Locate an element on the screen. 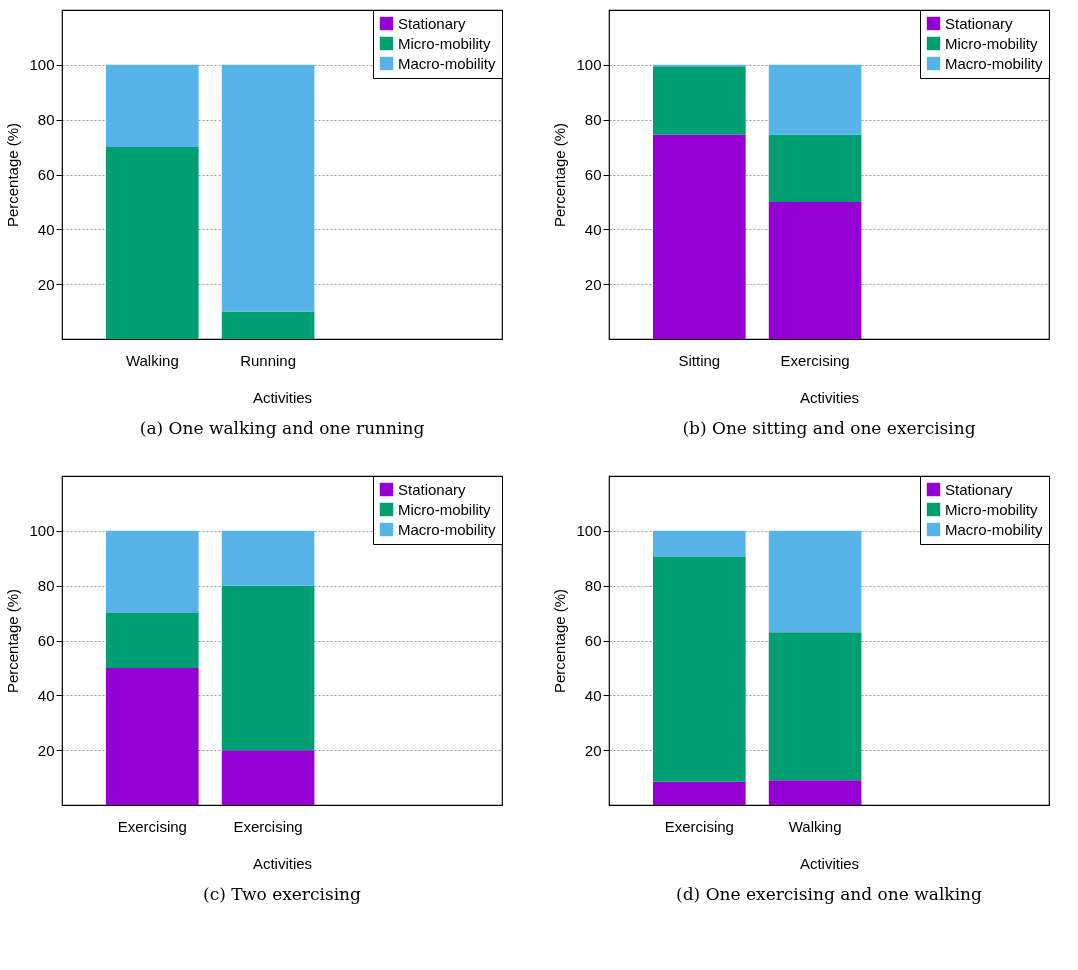 The image size is (1078, 970). text: (a) One walking and one running is located at coordinates (282, 428).